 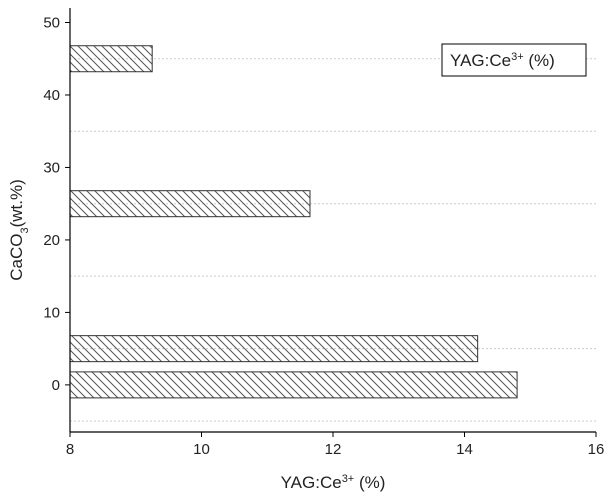 I want to click on y-ticks: 0 10 20 30 40 50, so click(x=56, y=204).